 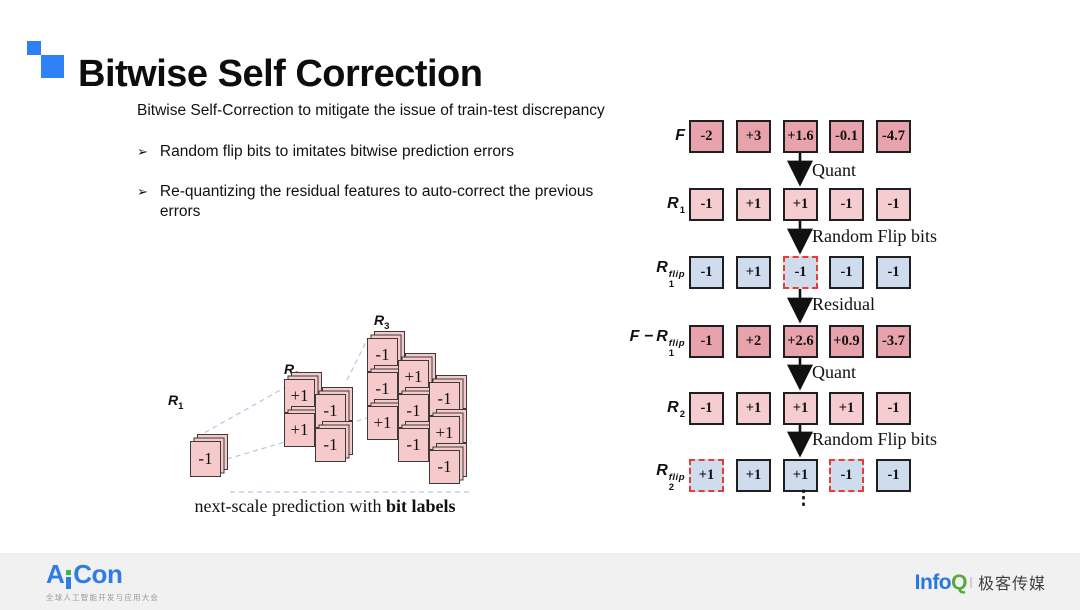 I want to click on flow-value-cell: +2, so click(x=753, y=341).